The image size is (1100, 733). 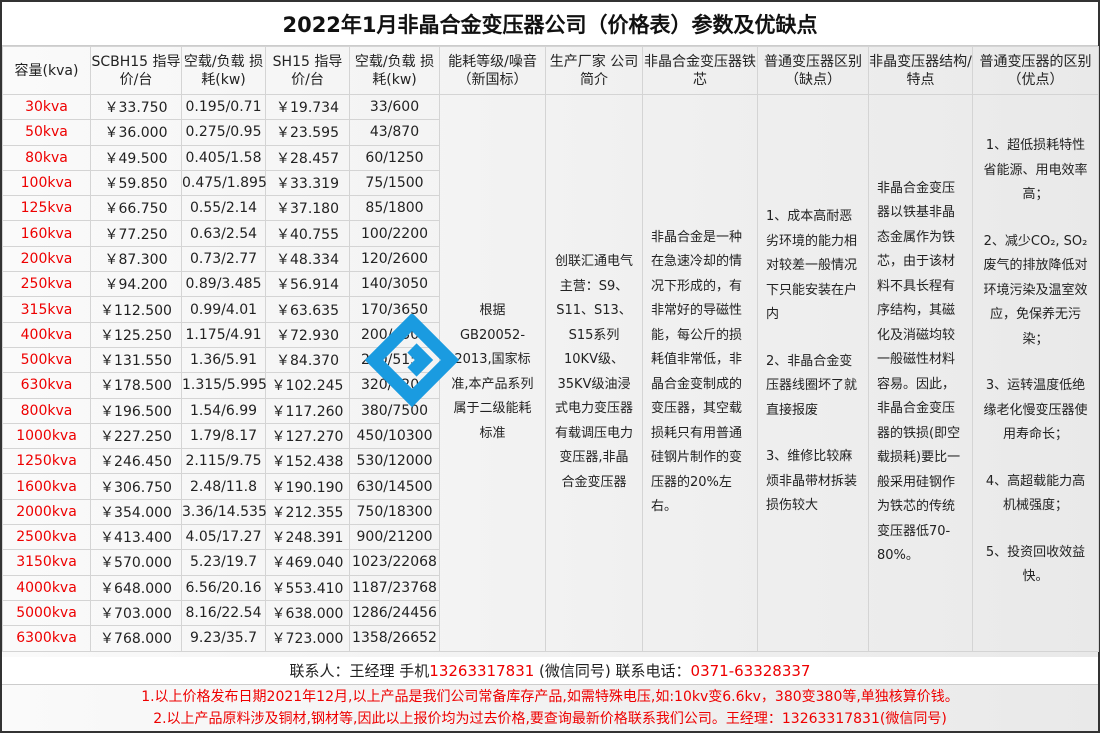 What do you see at coordinates (813, 70) in the screenshot?
I see `column-header: 普通变压器区别（缺点）` at bounding box center [813, 70].